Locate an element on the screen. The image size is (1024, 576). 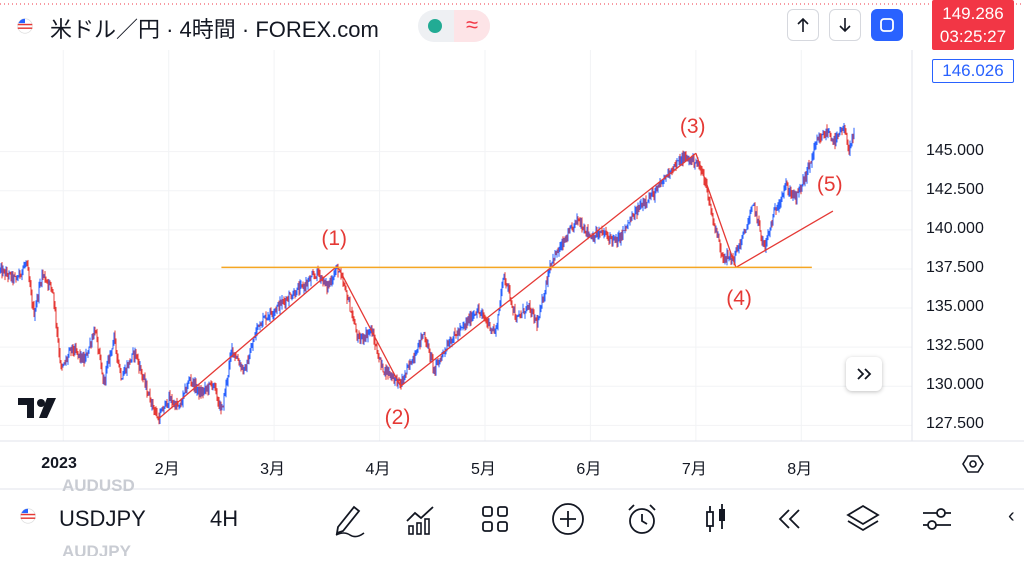
expand-icon is located at coordinates (887, 25).